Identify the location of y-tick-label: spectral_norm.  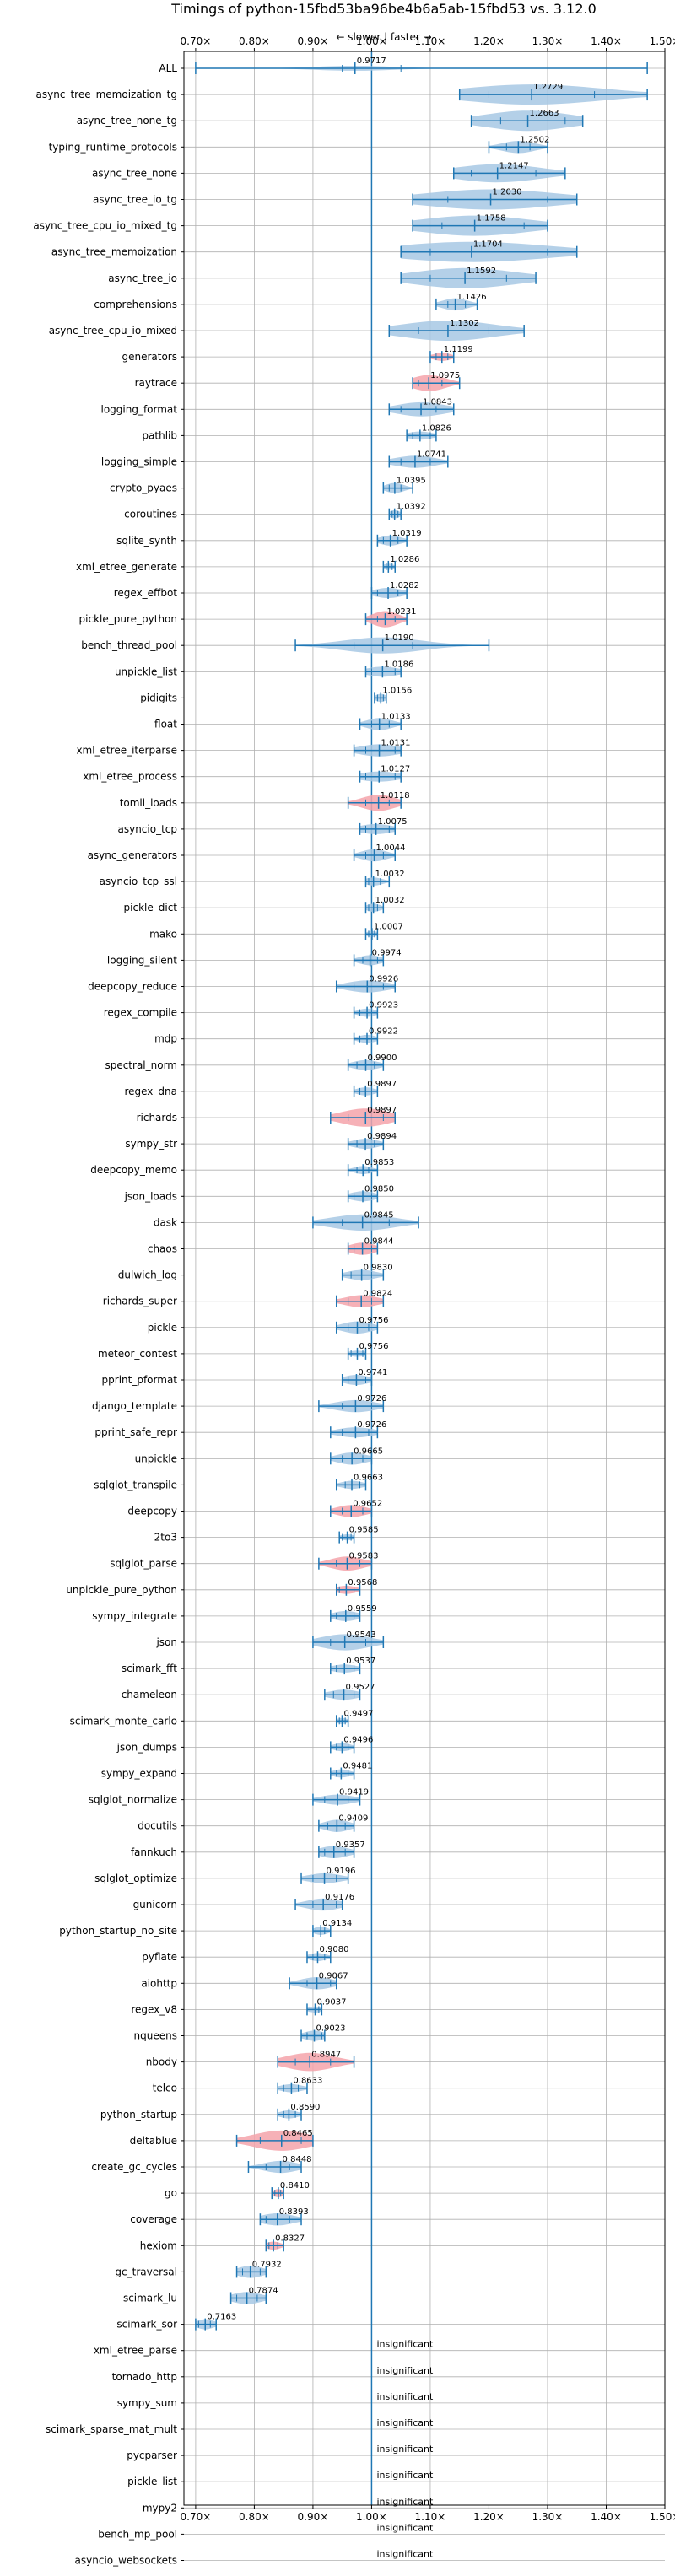
(141, 1065).